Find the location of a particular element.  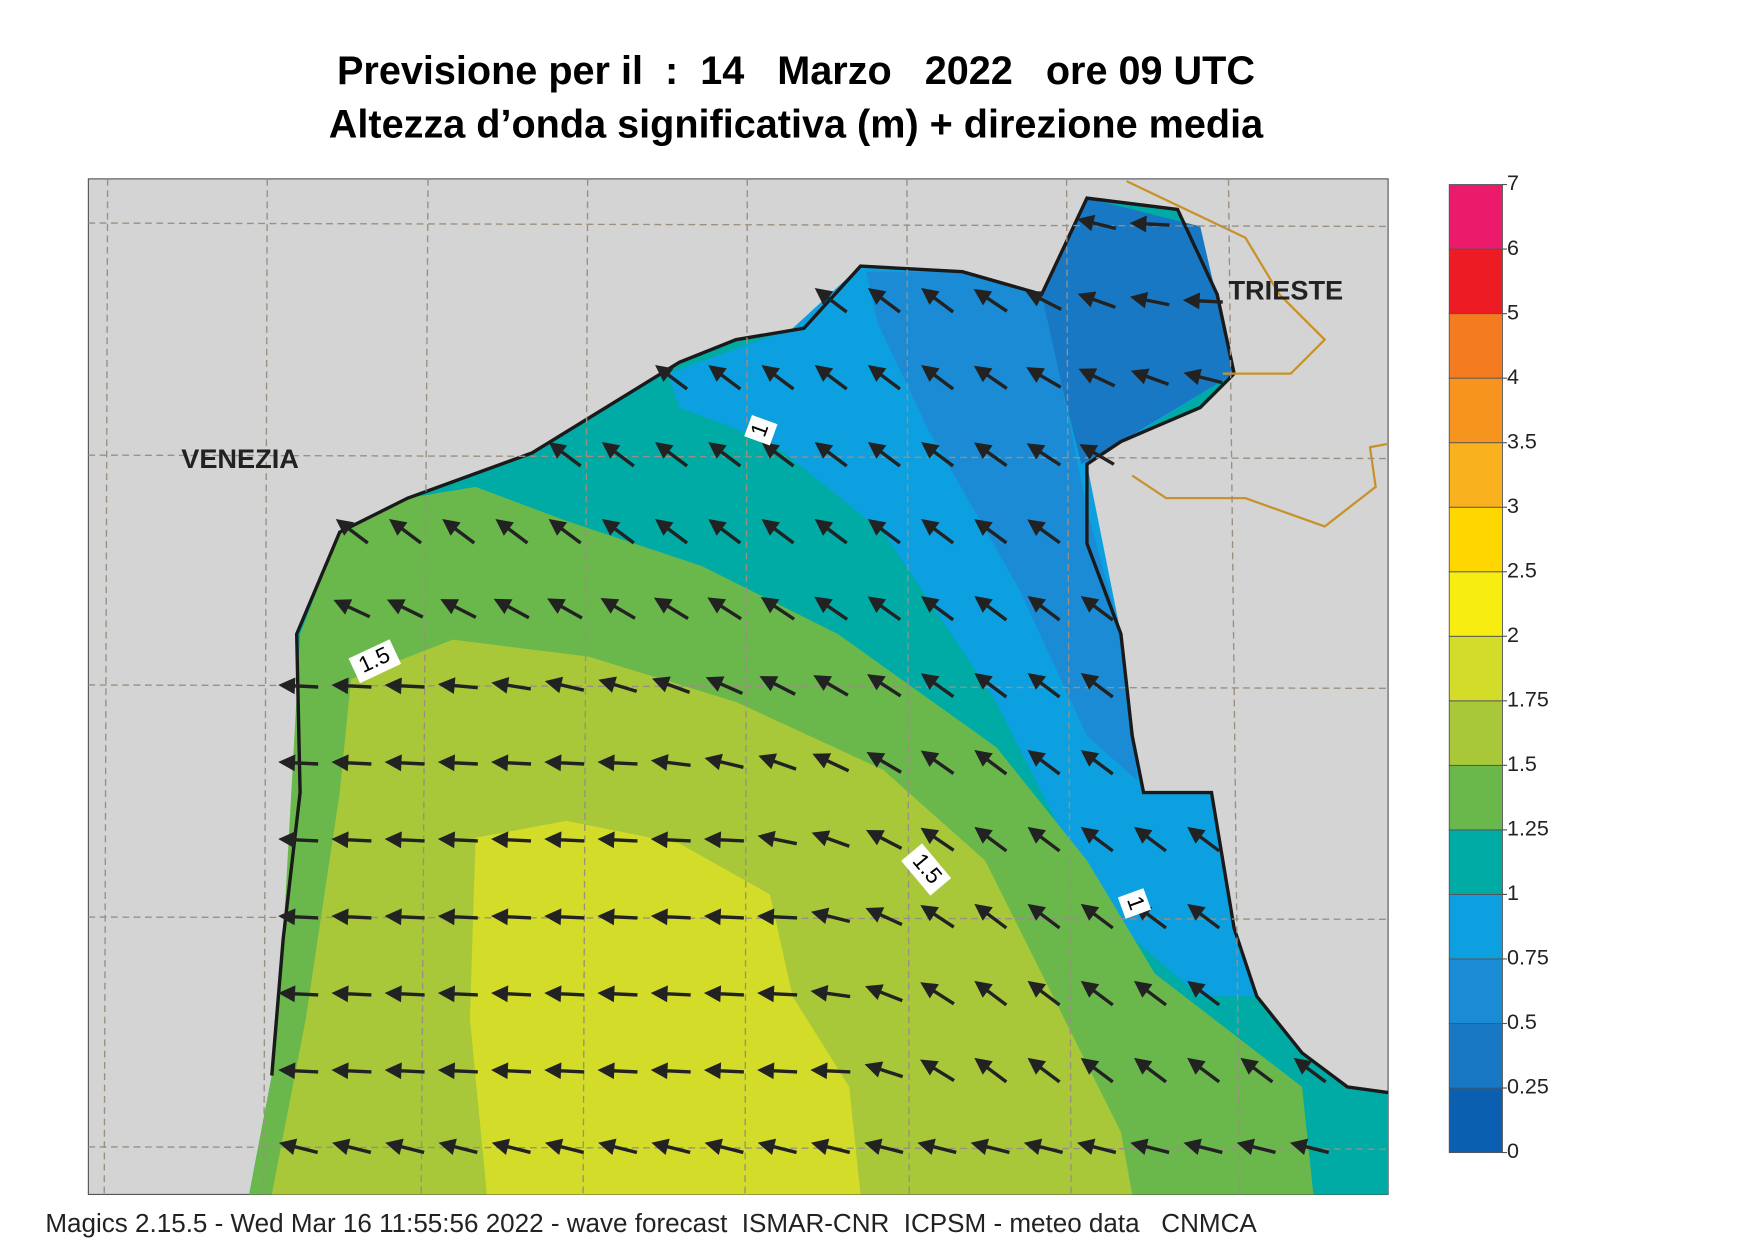

border is located at coordinates (1257, 354).